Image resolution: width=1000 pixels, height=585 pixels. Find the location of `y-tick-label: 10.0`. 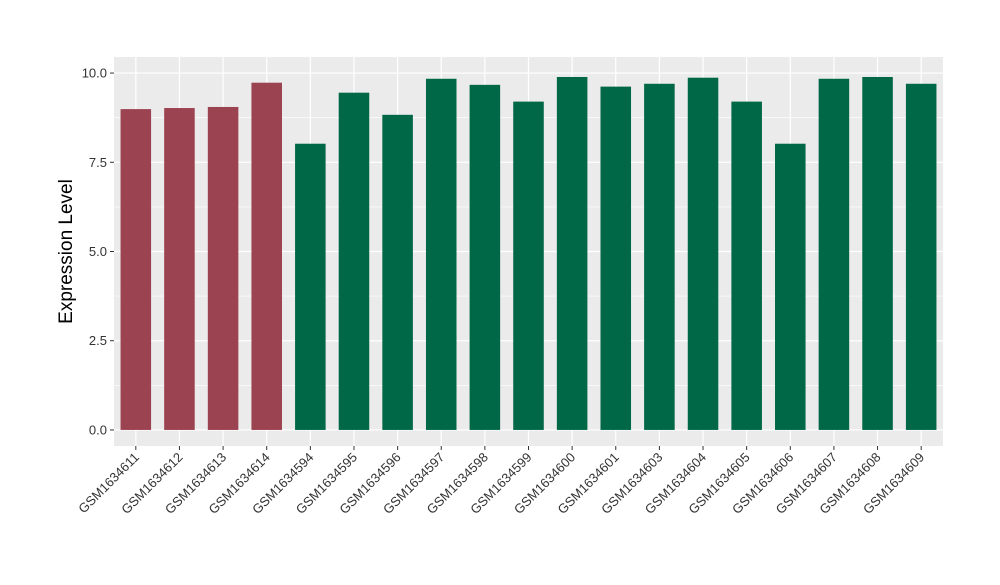

y-tick-label: 10.0 is located at coordinates (94, 73).